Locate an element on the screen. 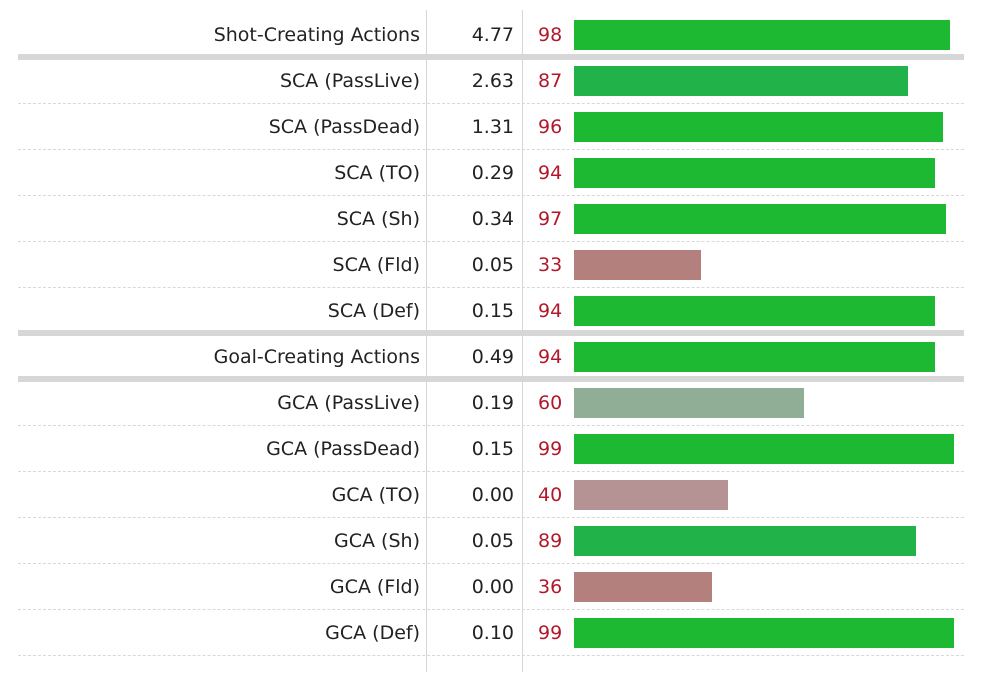 The image size is (1006, 676). stat-row: GCA (PassLive) 0.19 60 is located at coordinates (491, 403).